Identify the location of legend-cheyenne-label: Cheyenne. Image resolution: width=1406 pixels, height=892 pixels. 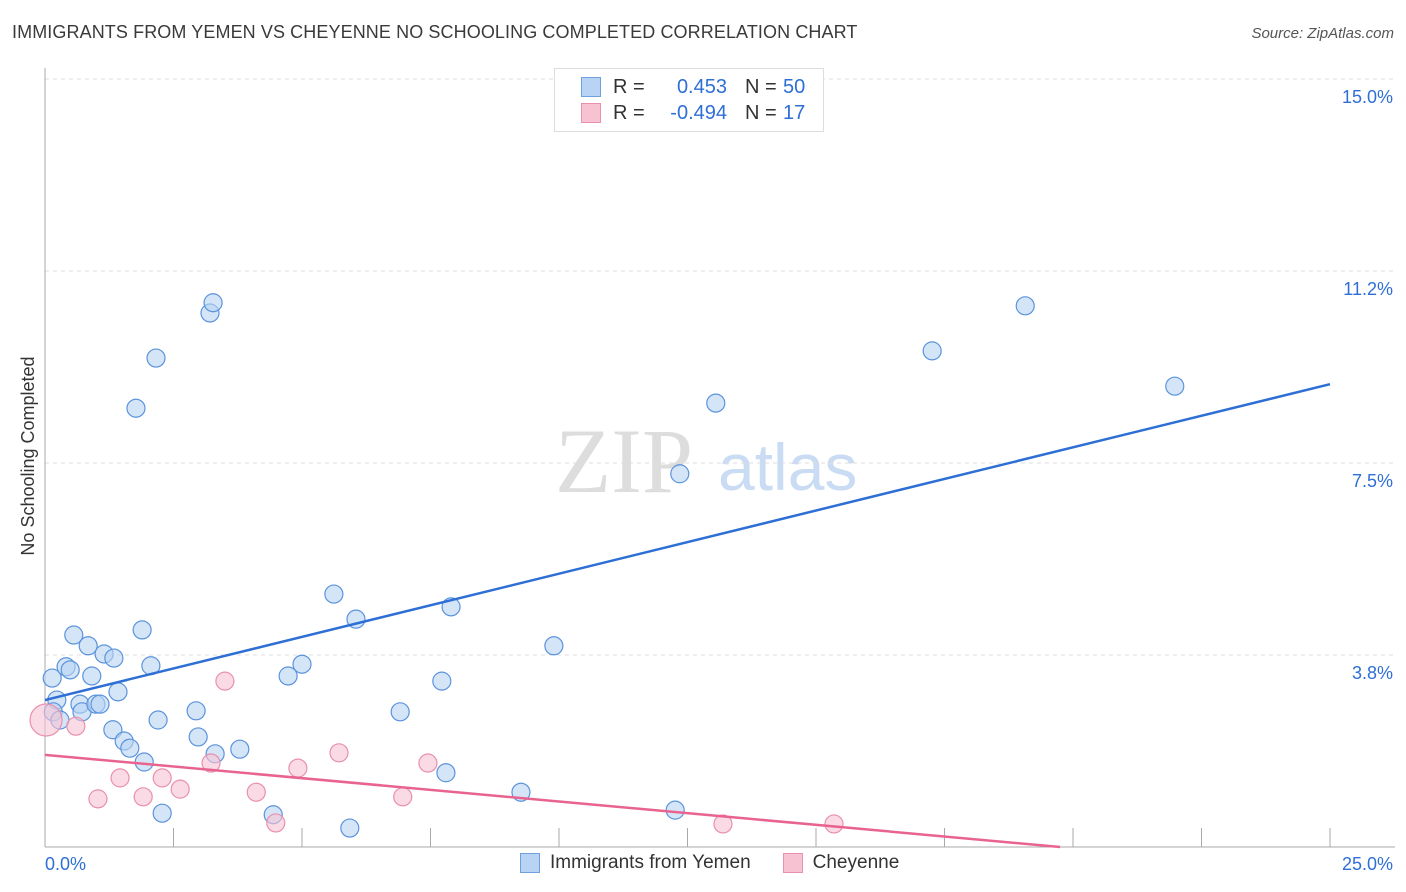
(856, 862).